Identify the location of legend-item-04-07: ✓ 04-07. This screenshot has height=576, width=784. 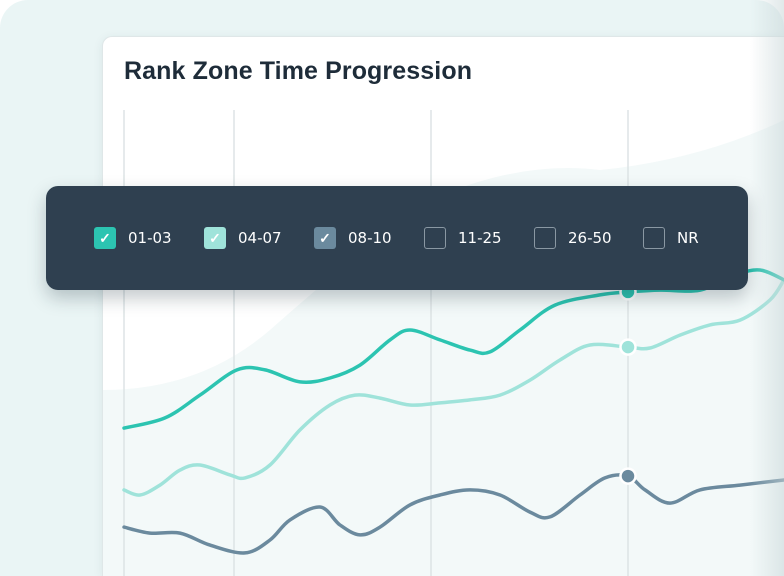
(243, 238).